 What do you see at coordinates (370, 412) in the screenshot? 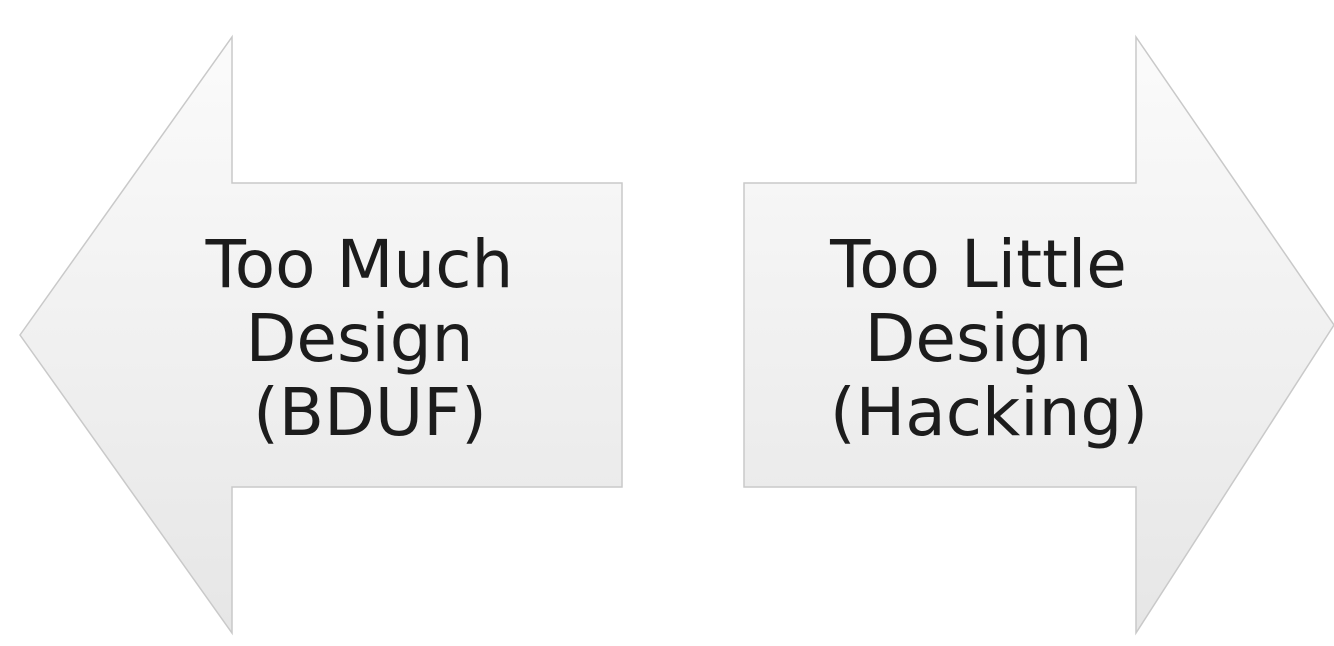
I see `left-arrow-line-3: (BDUF)` at bounding box center [370, 412].